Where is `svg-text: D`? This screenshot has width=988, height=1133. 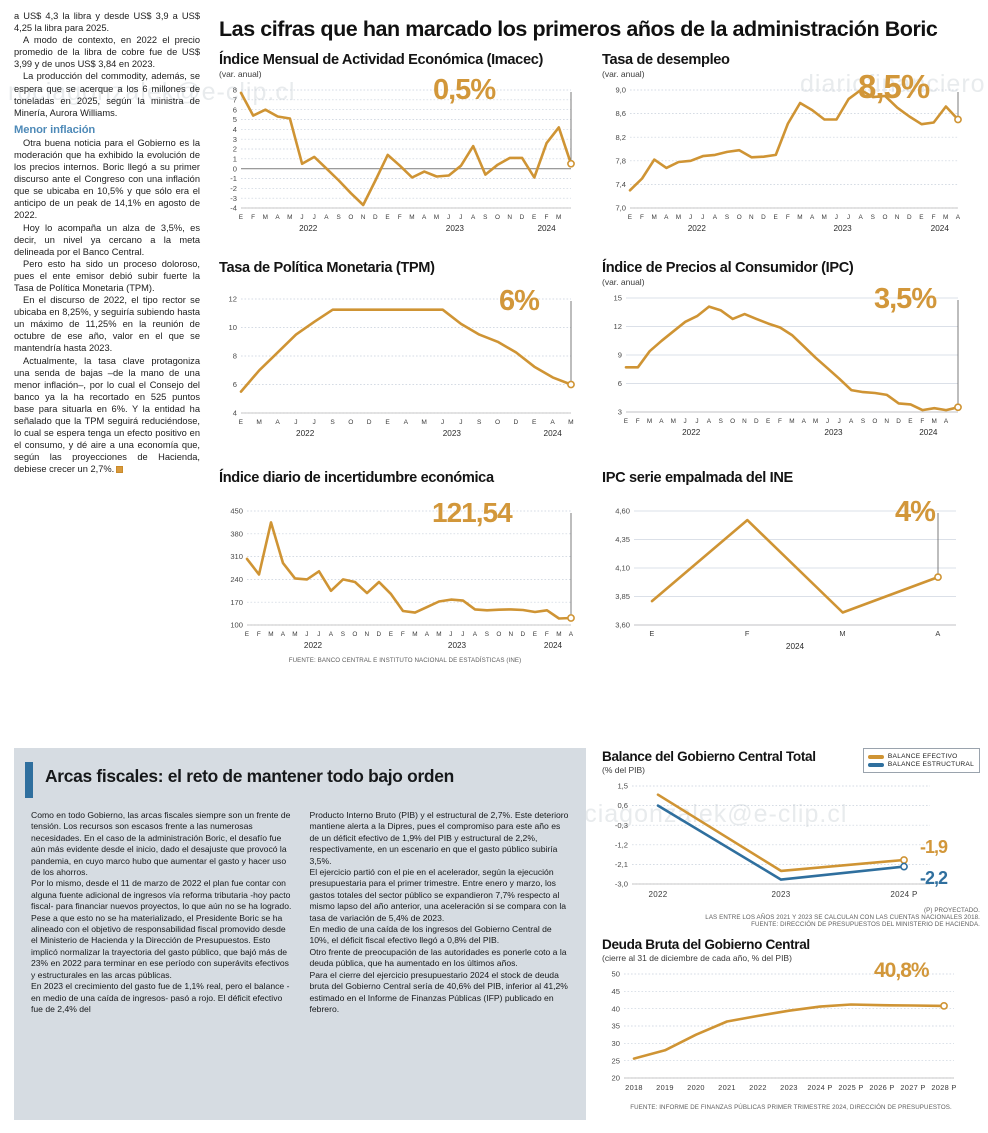 svg-text: D is located at coordinates (763, 217).